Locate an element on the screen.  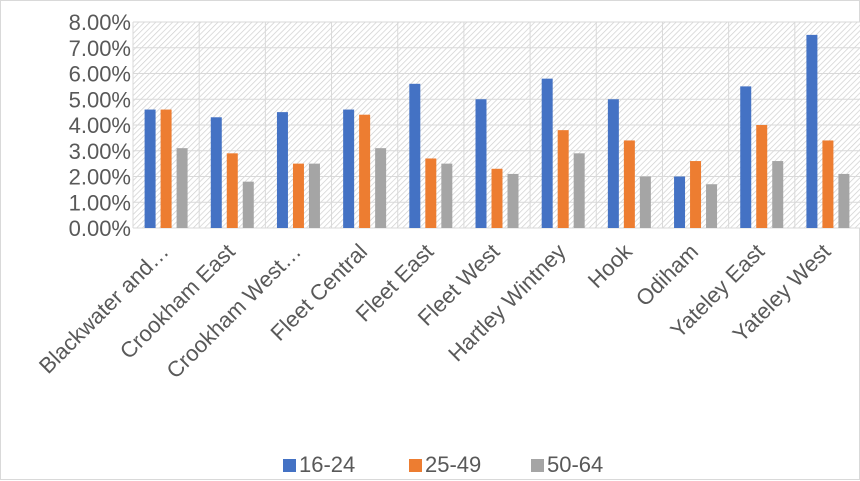
x-tick-label: Crookham East is located at coordinates (177, 301).